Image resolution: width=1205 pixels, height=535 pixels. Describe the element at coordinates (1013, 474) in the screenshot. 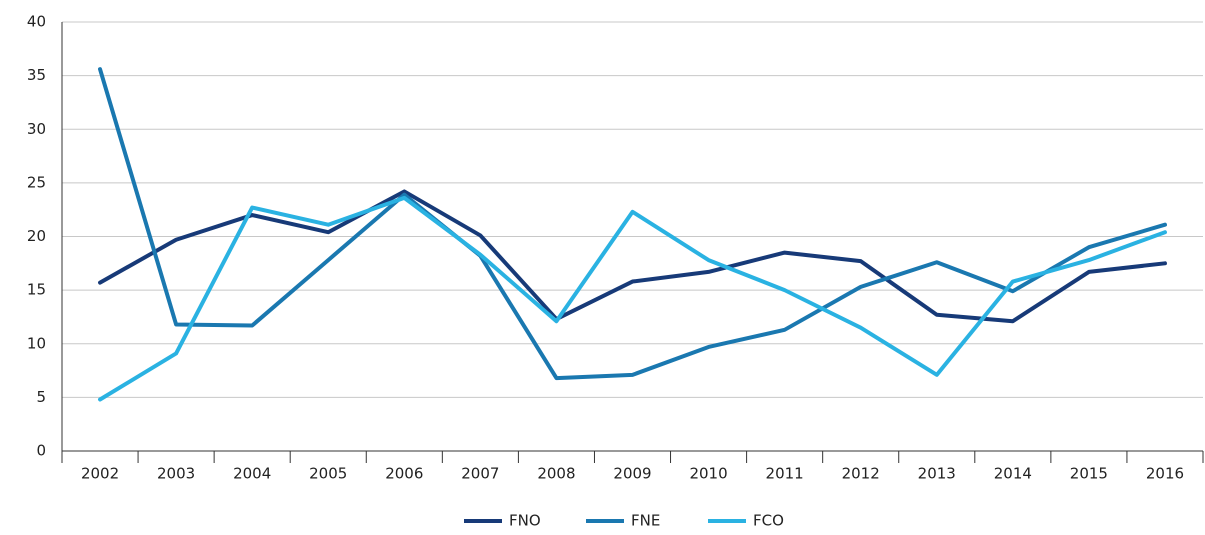

I see `x-tick-label: 2014` at that location.